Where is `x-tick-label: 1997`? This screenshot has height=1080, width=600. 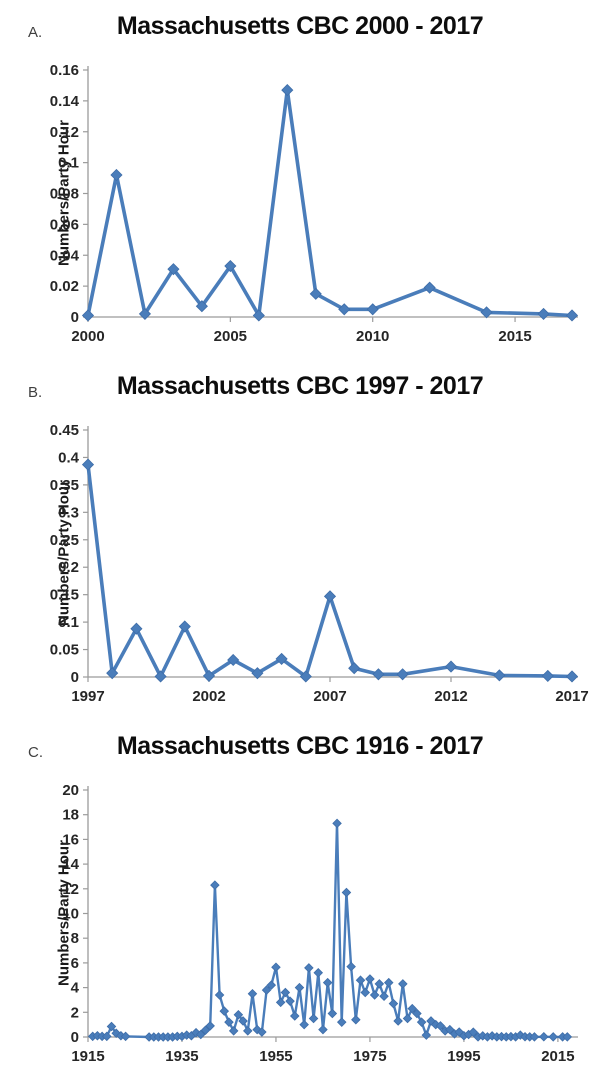 x-tick-label: 1997 is located at coordinates (87, 696).